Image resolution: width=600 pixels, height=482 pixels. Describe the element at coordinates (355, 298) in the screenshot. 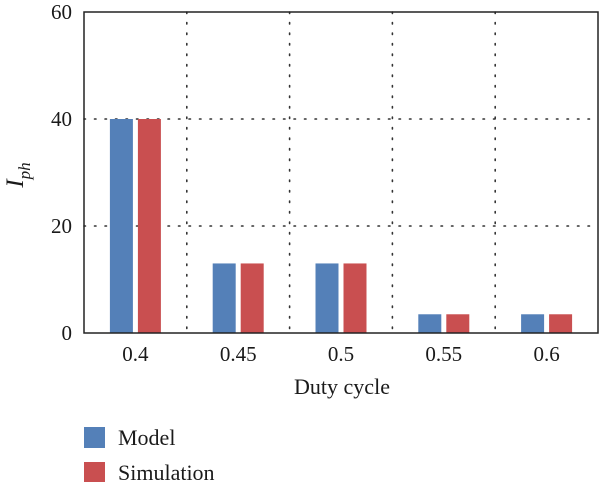

I see `bar-simulation-0.5` at that location.